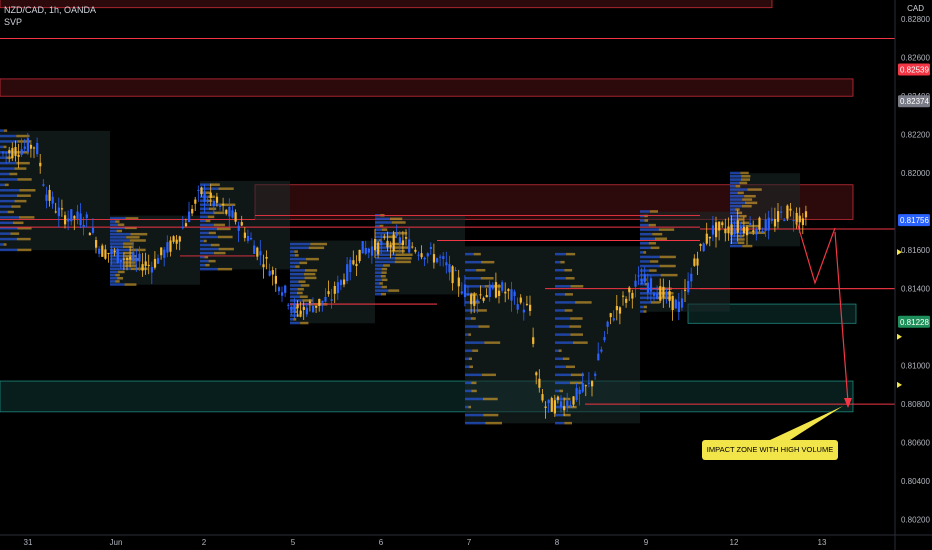 The width and height of the screenshot is (932, 550). I want to click on impact-zone-callout: IMPACT ZONE WITH HIGH VOLUME, so click(770, 450).